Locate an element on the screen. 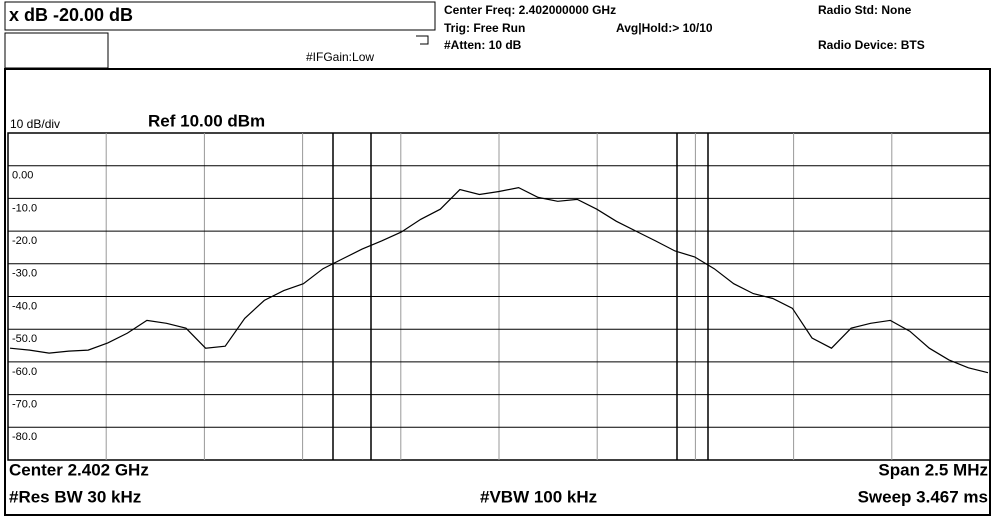 This screenshot has height=523, width=993. y-tick-label: -60.0 is located at coordinates (24, 372).